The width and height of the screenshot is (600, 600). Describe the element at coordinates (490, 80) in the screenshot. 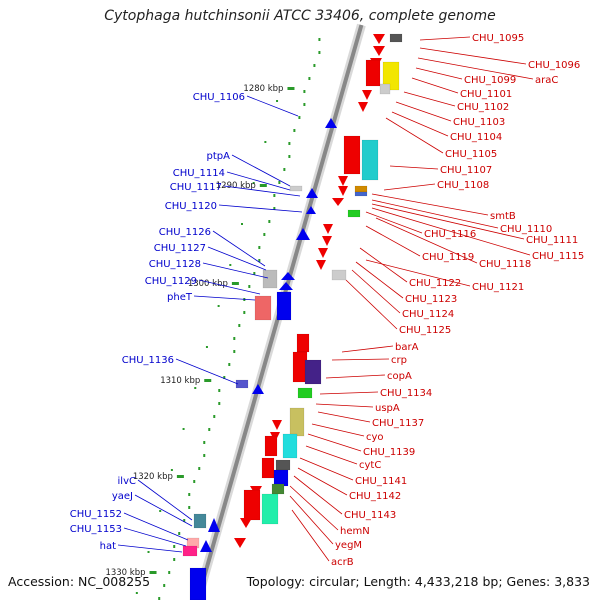

I see `gene-label-reverse: CHU_1099` at that location.